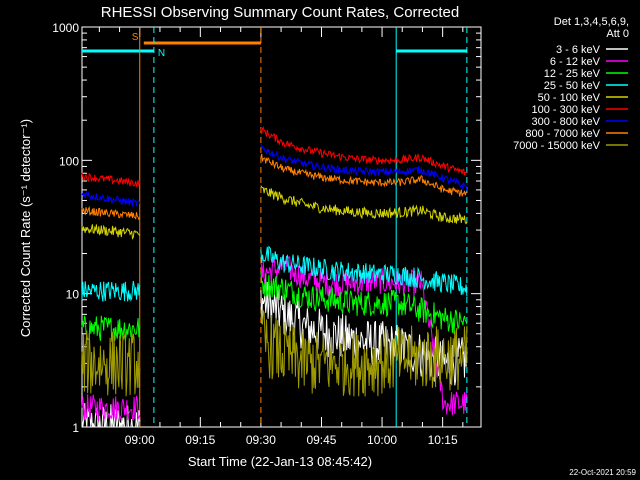 This screenshot has width=640, height=480. What do you see at coordinates (566, 122) in the screenshot?
I see `legend-label: 300 - 800 keV` at bounding box center [566, 122].